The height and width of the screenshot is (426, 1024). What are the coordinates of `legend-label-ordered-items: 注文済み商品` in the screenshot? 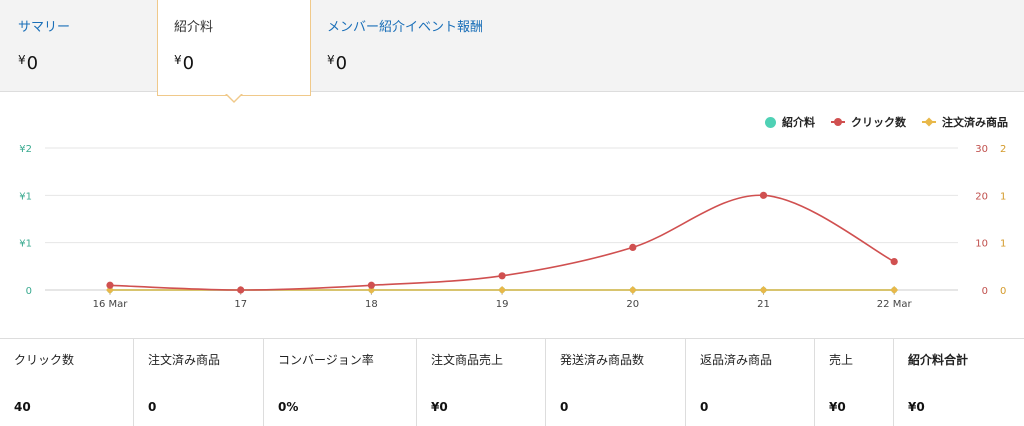 It's located at (975, 122).